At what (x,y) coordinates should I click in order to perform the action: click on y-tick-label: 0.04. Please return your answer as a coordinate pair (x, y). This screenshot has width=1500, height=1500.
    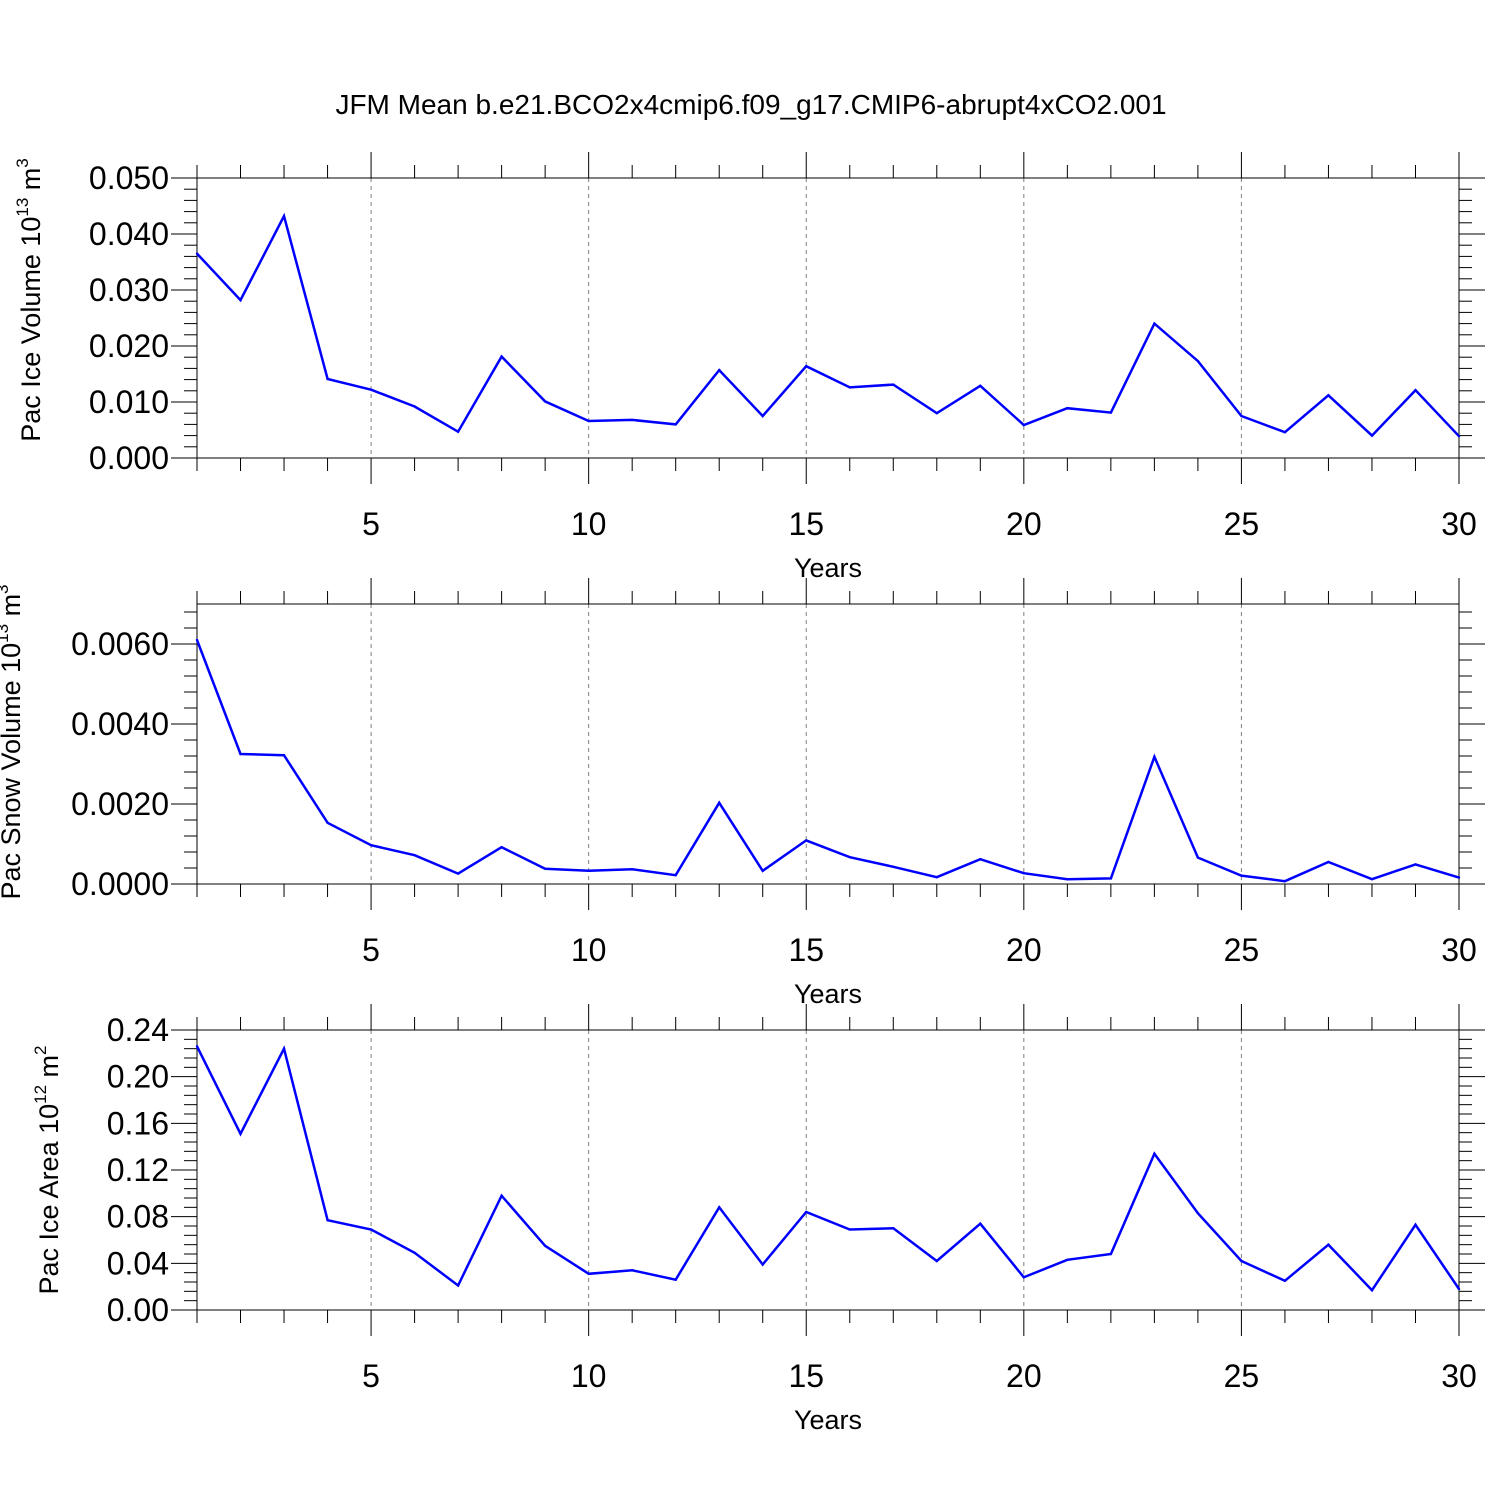
    Looking at the image, I should click on (138, 1263).